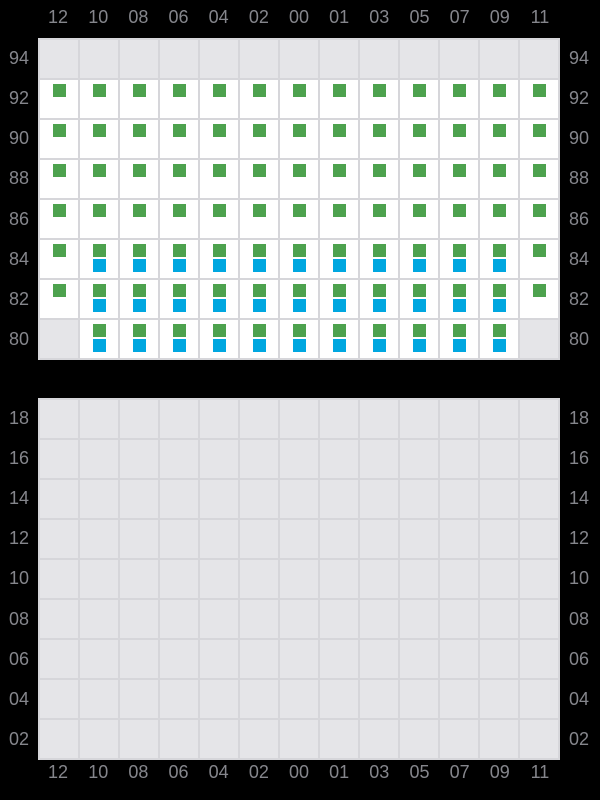 The image size is (600, 800). What do you see at coordinates (419, 265) in the screenshot?
I see `blue-square-marker` at bounding box center [419, 265].